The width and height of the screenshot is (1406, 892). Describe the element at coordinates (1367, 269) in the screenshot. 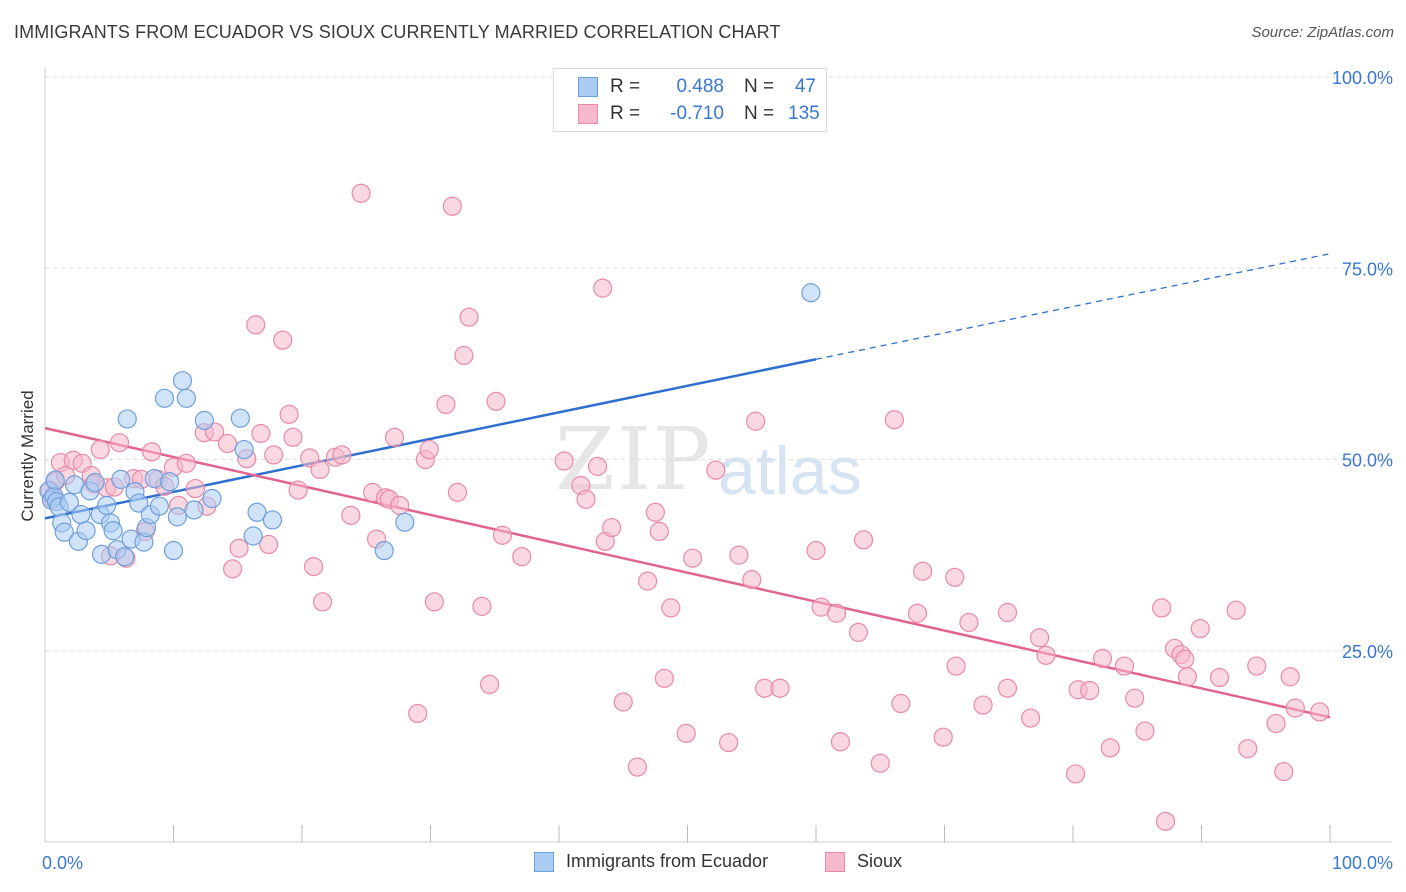

I see `y-tick-label: 75.0%` at that location.